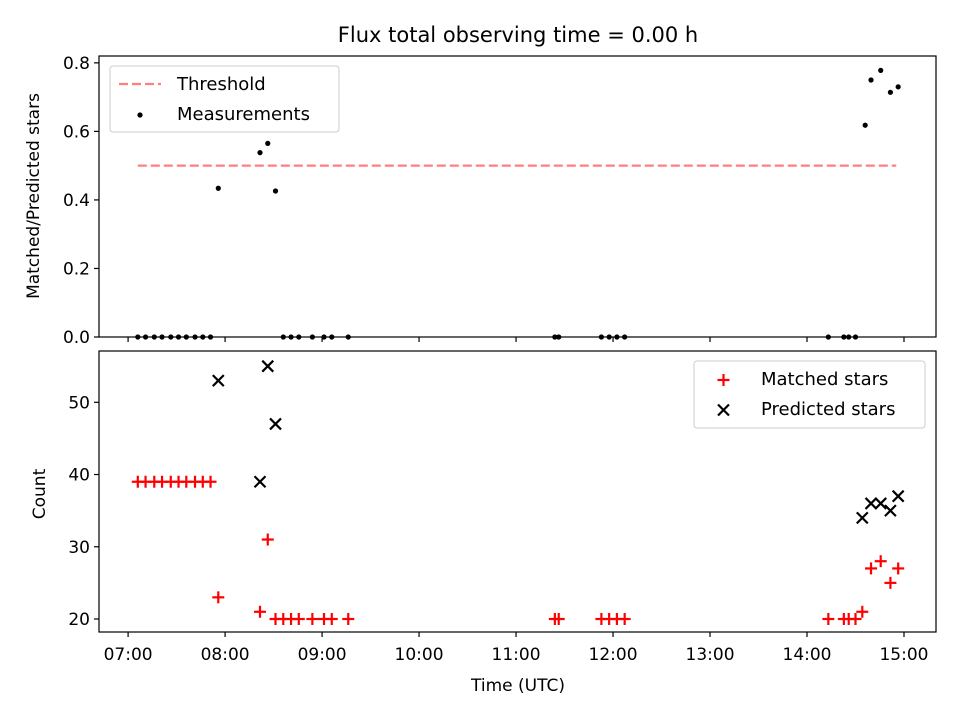 This screenshot has width=960, height=720. What do you see at coordinates (828, 409) in the screenshot?
I see `legend-predicted-label: Predicted stars` at bounding box center [828, 409].